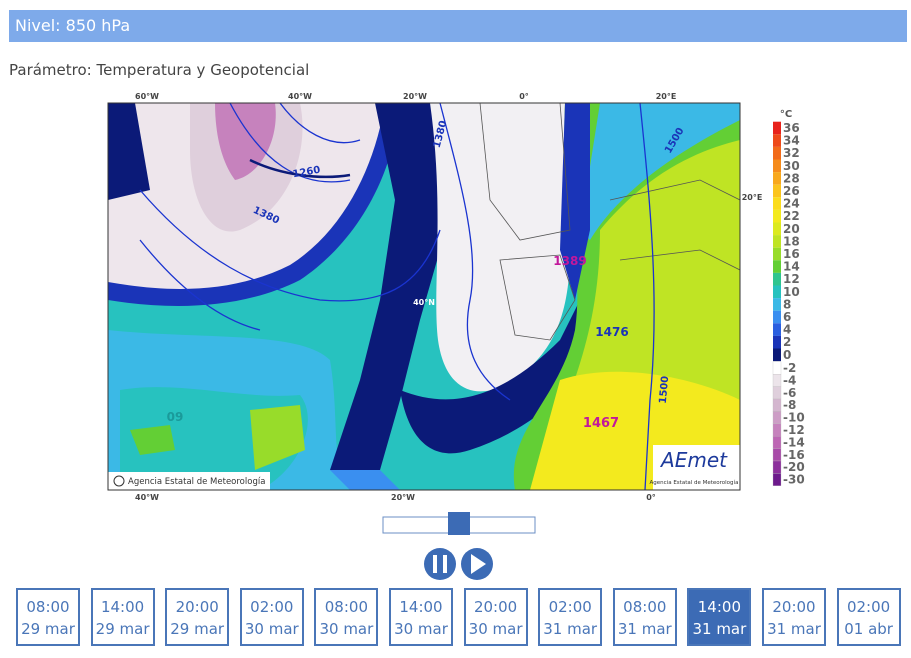 This screenshot has width=911, height=658. I want to click on legend-label: 14, so click(791, 267).